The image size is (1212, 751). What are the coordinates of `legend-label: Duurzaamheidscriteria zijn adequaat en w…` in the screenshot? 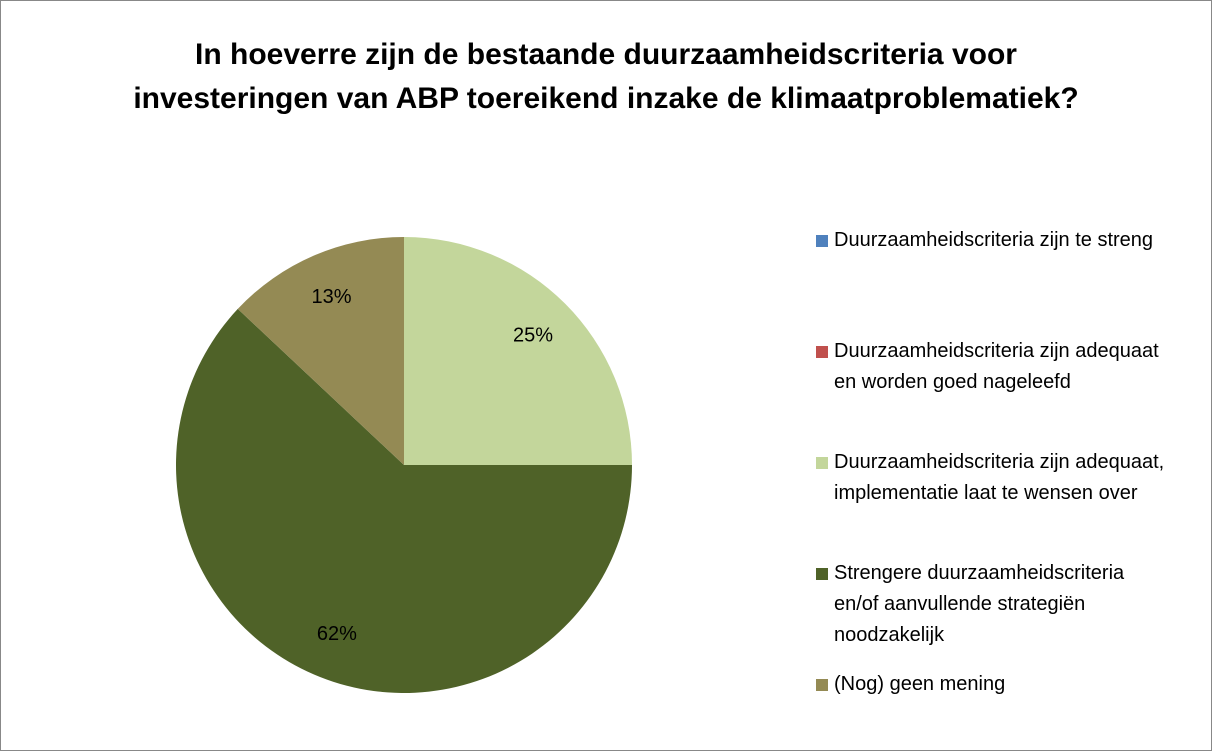 It's located at (996, 366).